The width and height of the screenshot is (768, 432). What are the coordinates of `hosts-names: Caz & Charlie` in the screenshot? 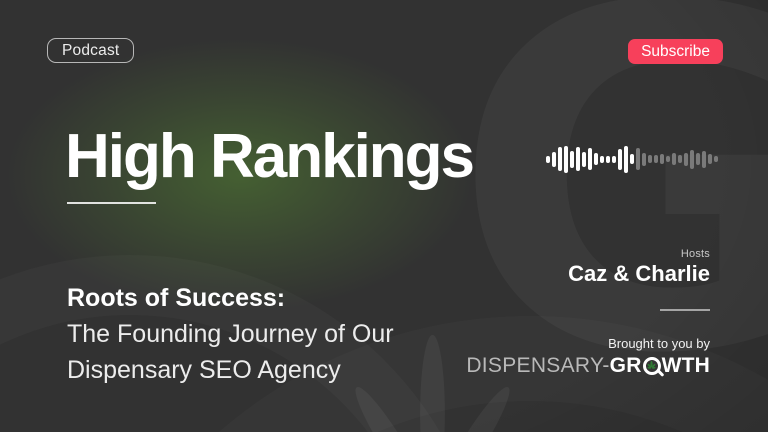 It's located at (639, 273).